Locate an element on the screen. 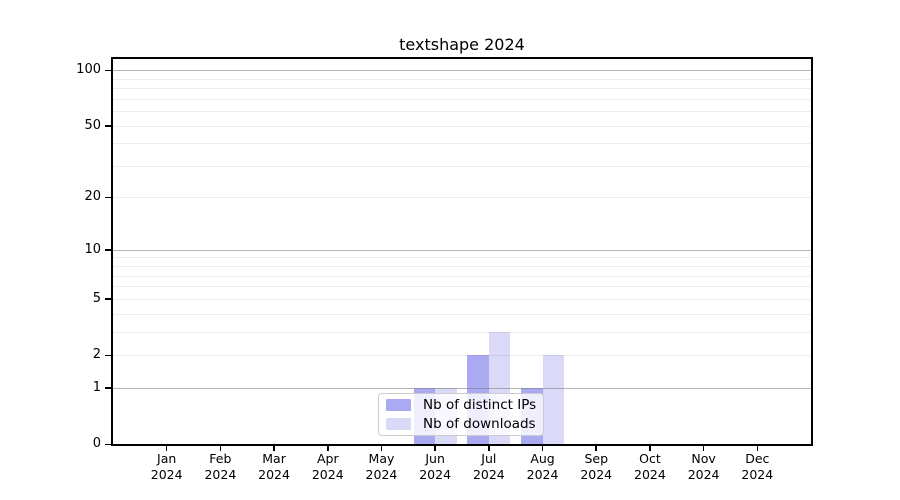  y-tick-label: 50 is located at coordinates (92, 125).